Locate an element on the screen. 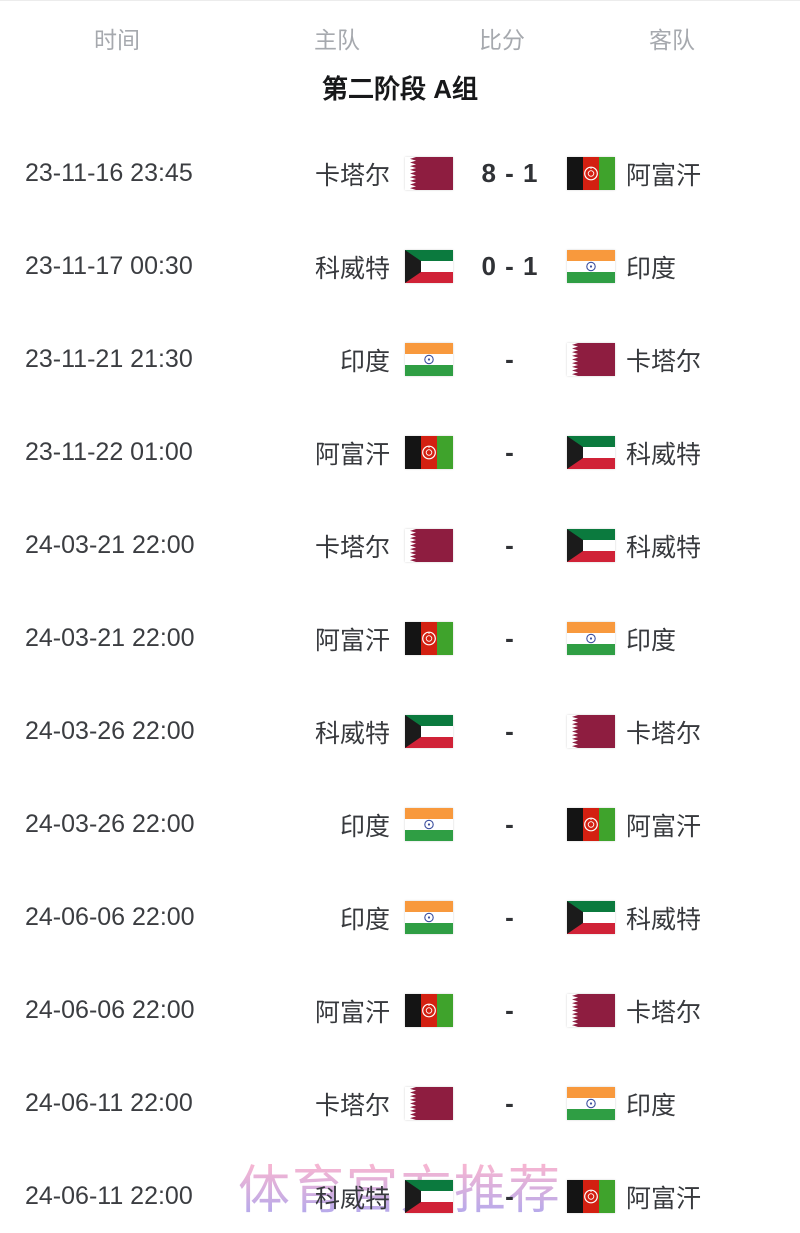  match-row: 24-03-26 22:00 印度 - 阿富汗 is located at coordinates (400, 824).